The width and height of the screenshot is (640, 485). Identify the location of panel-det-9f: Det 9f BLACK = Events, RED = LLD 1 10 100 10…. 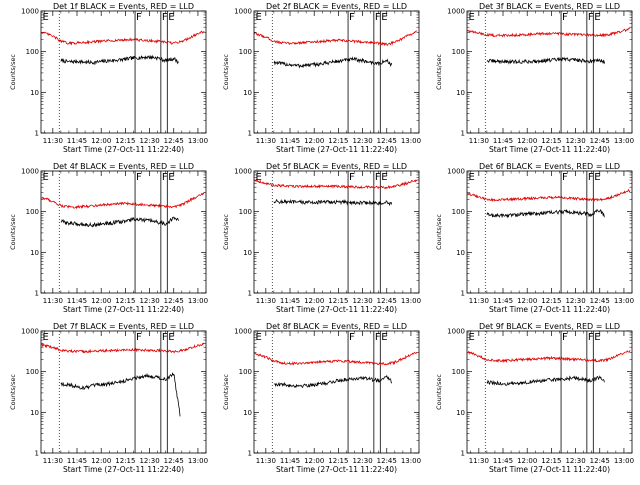
(534, 398).